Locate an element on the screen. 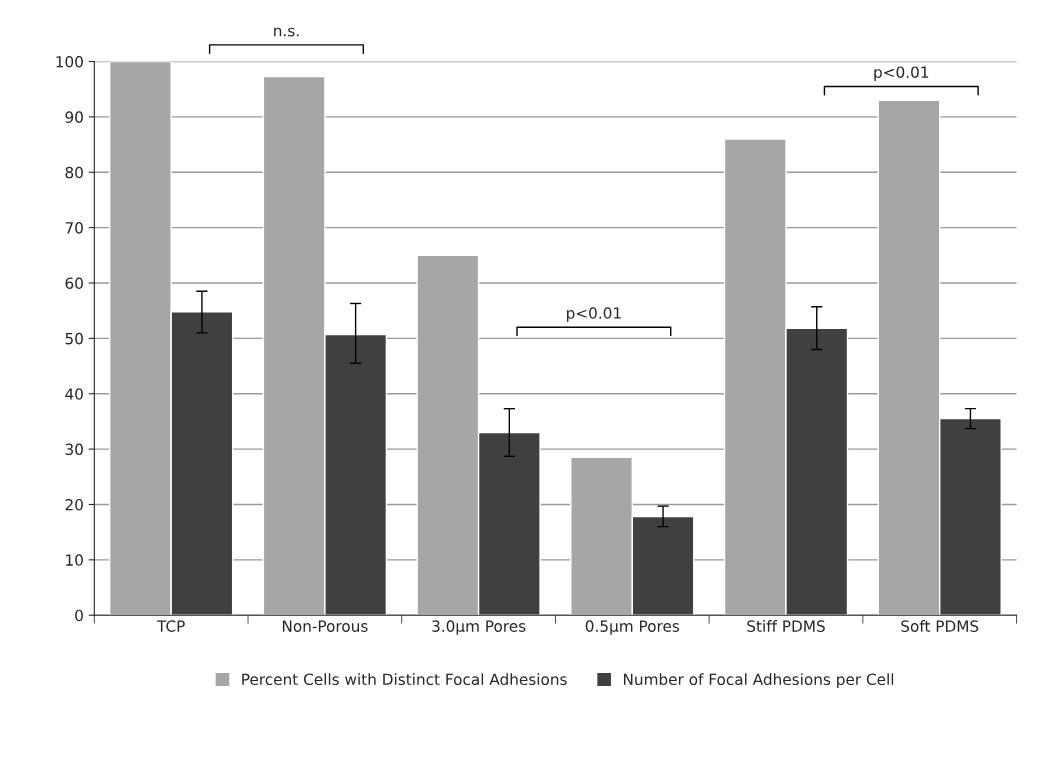  y-tick-label: 30 is located at coordinates (74, 449).